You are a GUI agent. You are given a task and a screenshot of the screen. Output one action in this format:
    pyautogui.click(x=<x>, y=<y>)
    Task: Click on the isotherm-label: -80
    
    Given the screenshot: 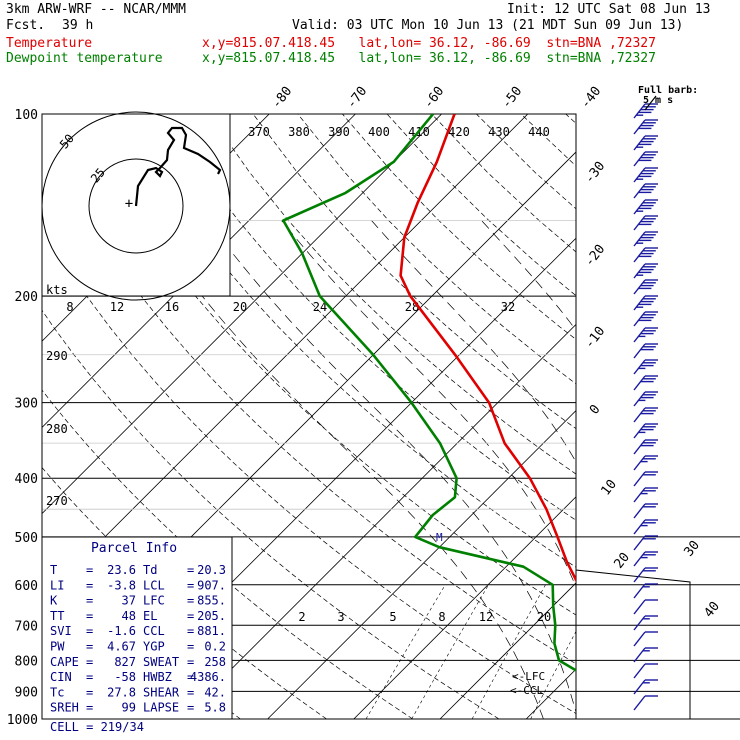 What is the action you would take?
    pyautogui.click(x=282, y=98)
    